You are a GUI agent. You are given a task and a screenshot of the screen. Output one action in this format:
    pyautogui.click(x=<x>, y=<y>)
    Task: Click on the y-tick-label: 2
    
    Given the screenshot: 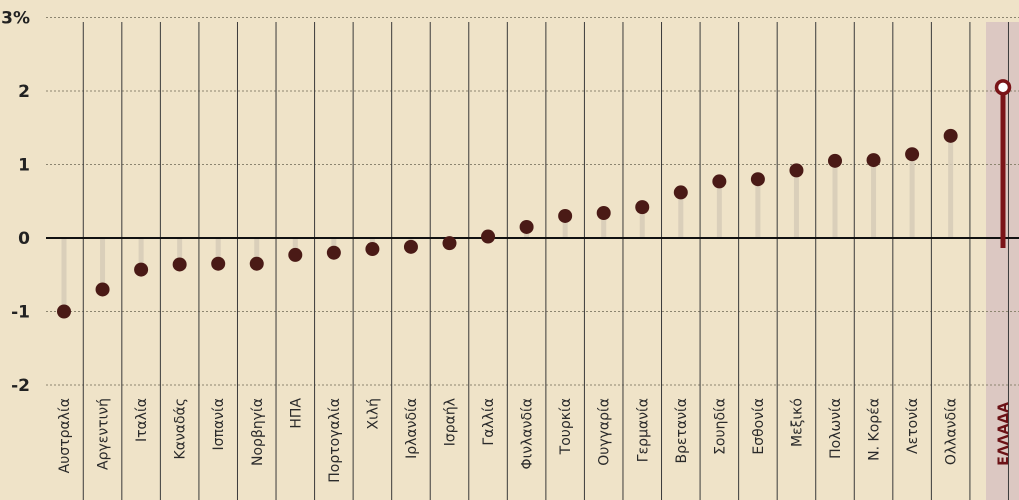 What is the action you would take?
    pyautogui.click(x=24, y=92)
    